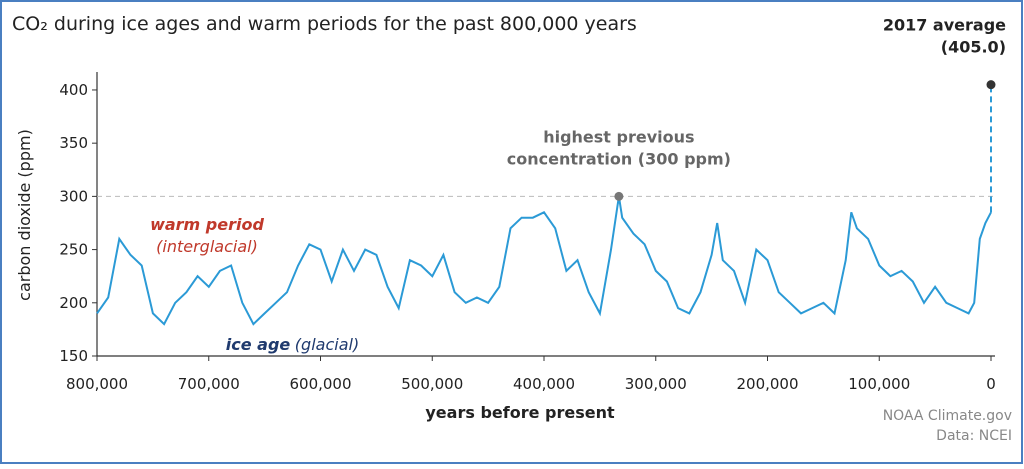  I want to click on x-tick-label: 0, so click(991, 384).